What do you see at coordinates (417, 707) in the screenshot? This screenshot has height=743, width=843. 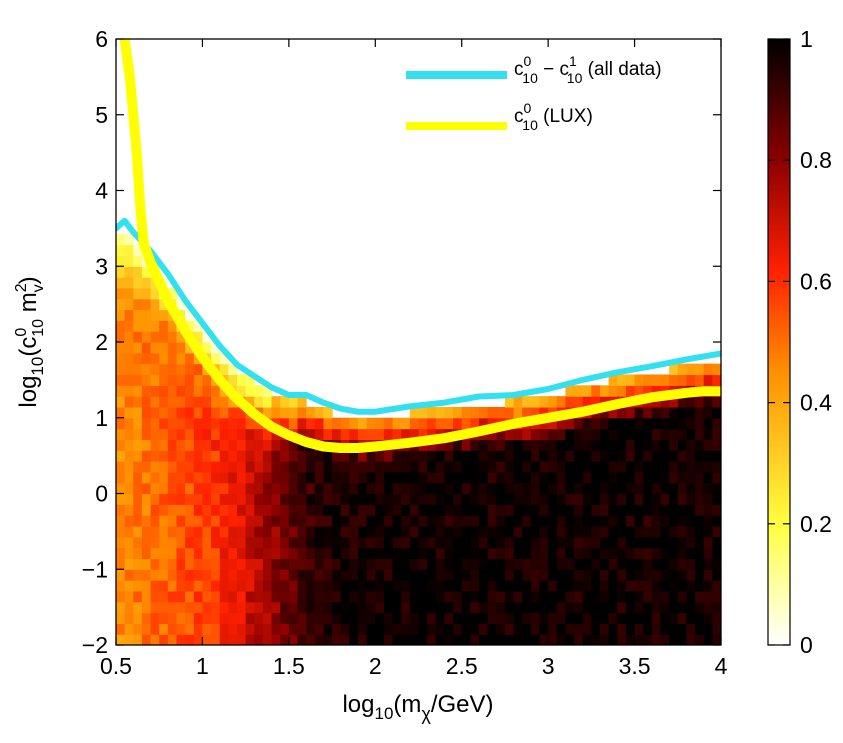 I see `x-axis-label: log10(mχ/GeV)` at bounding box center [417, 707].